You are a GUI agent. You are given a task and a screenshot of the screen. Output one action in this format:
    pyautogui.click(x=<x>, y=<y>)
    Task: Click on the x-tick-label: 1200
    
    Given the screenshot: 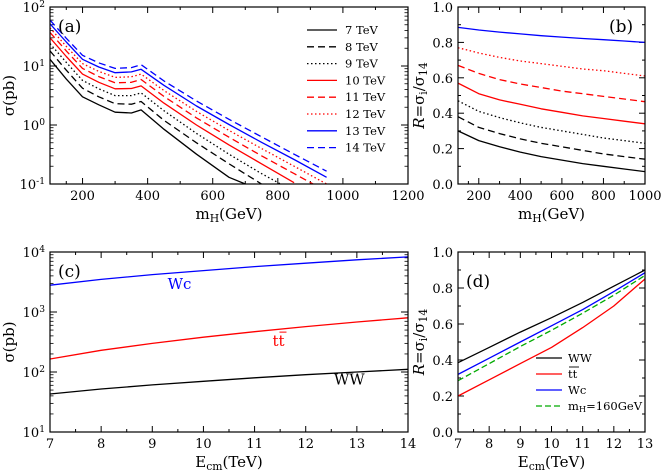 What is the action you would take?
    pyautogui.click(x=407, y=196)
    